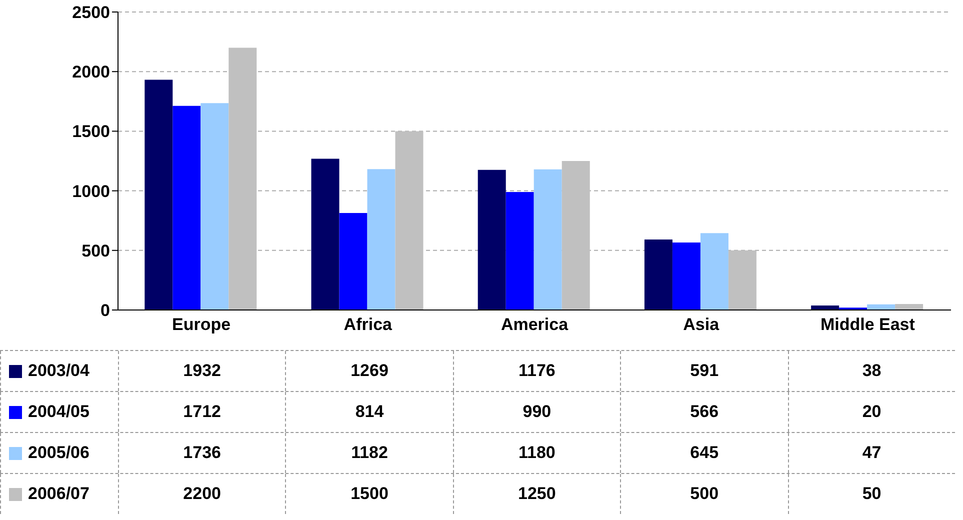  What do you see at coordinates (91, 191) in the screenshot?
I see `y-tick-label: 1000` at bounding box center [91, 191].